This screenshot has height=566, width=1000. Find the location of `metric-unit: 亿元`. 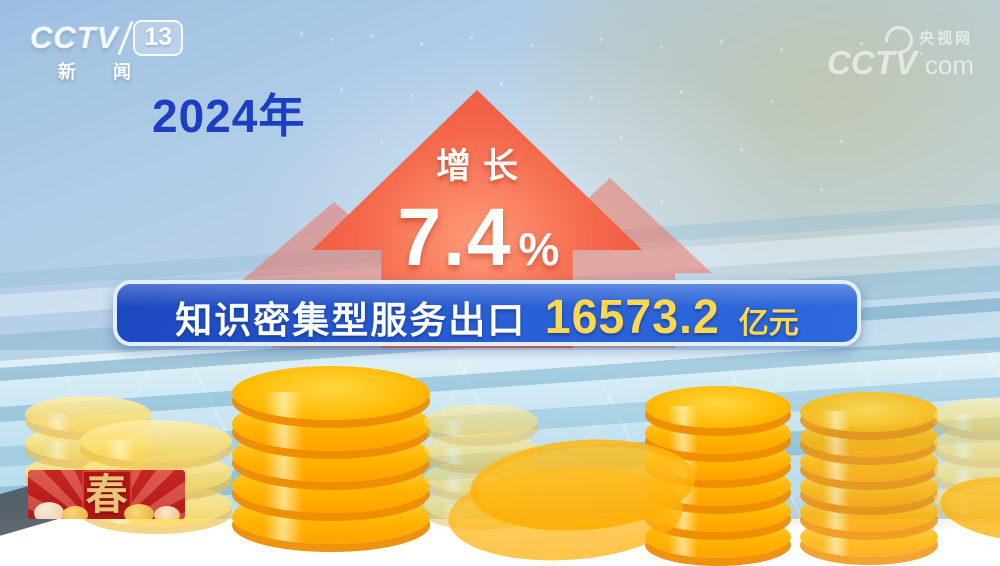

metric-unit: 亿元 is located at coordinates (768, 323).